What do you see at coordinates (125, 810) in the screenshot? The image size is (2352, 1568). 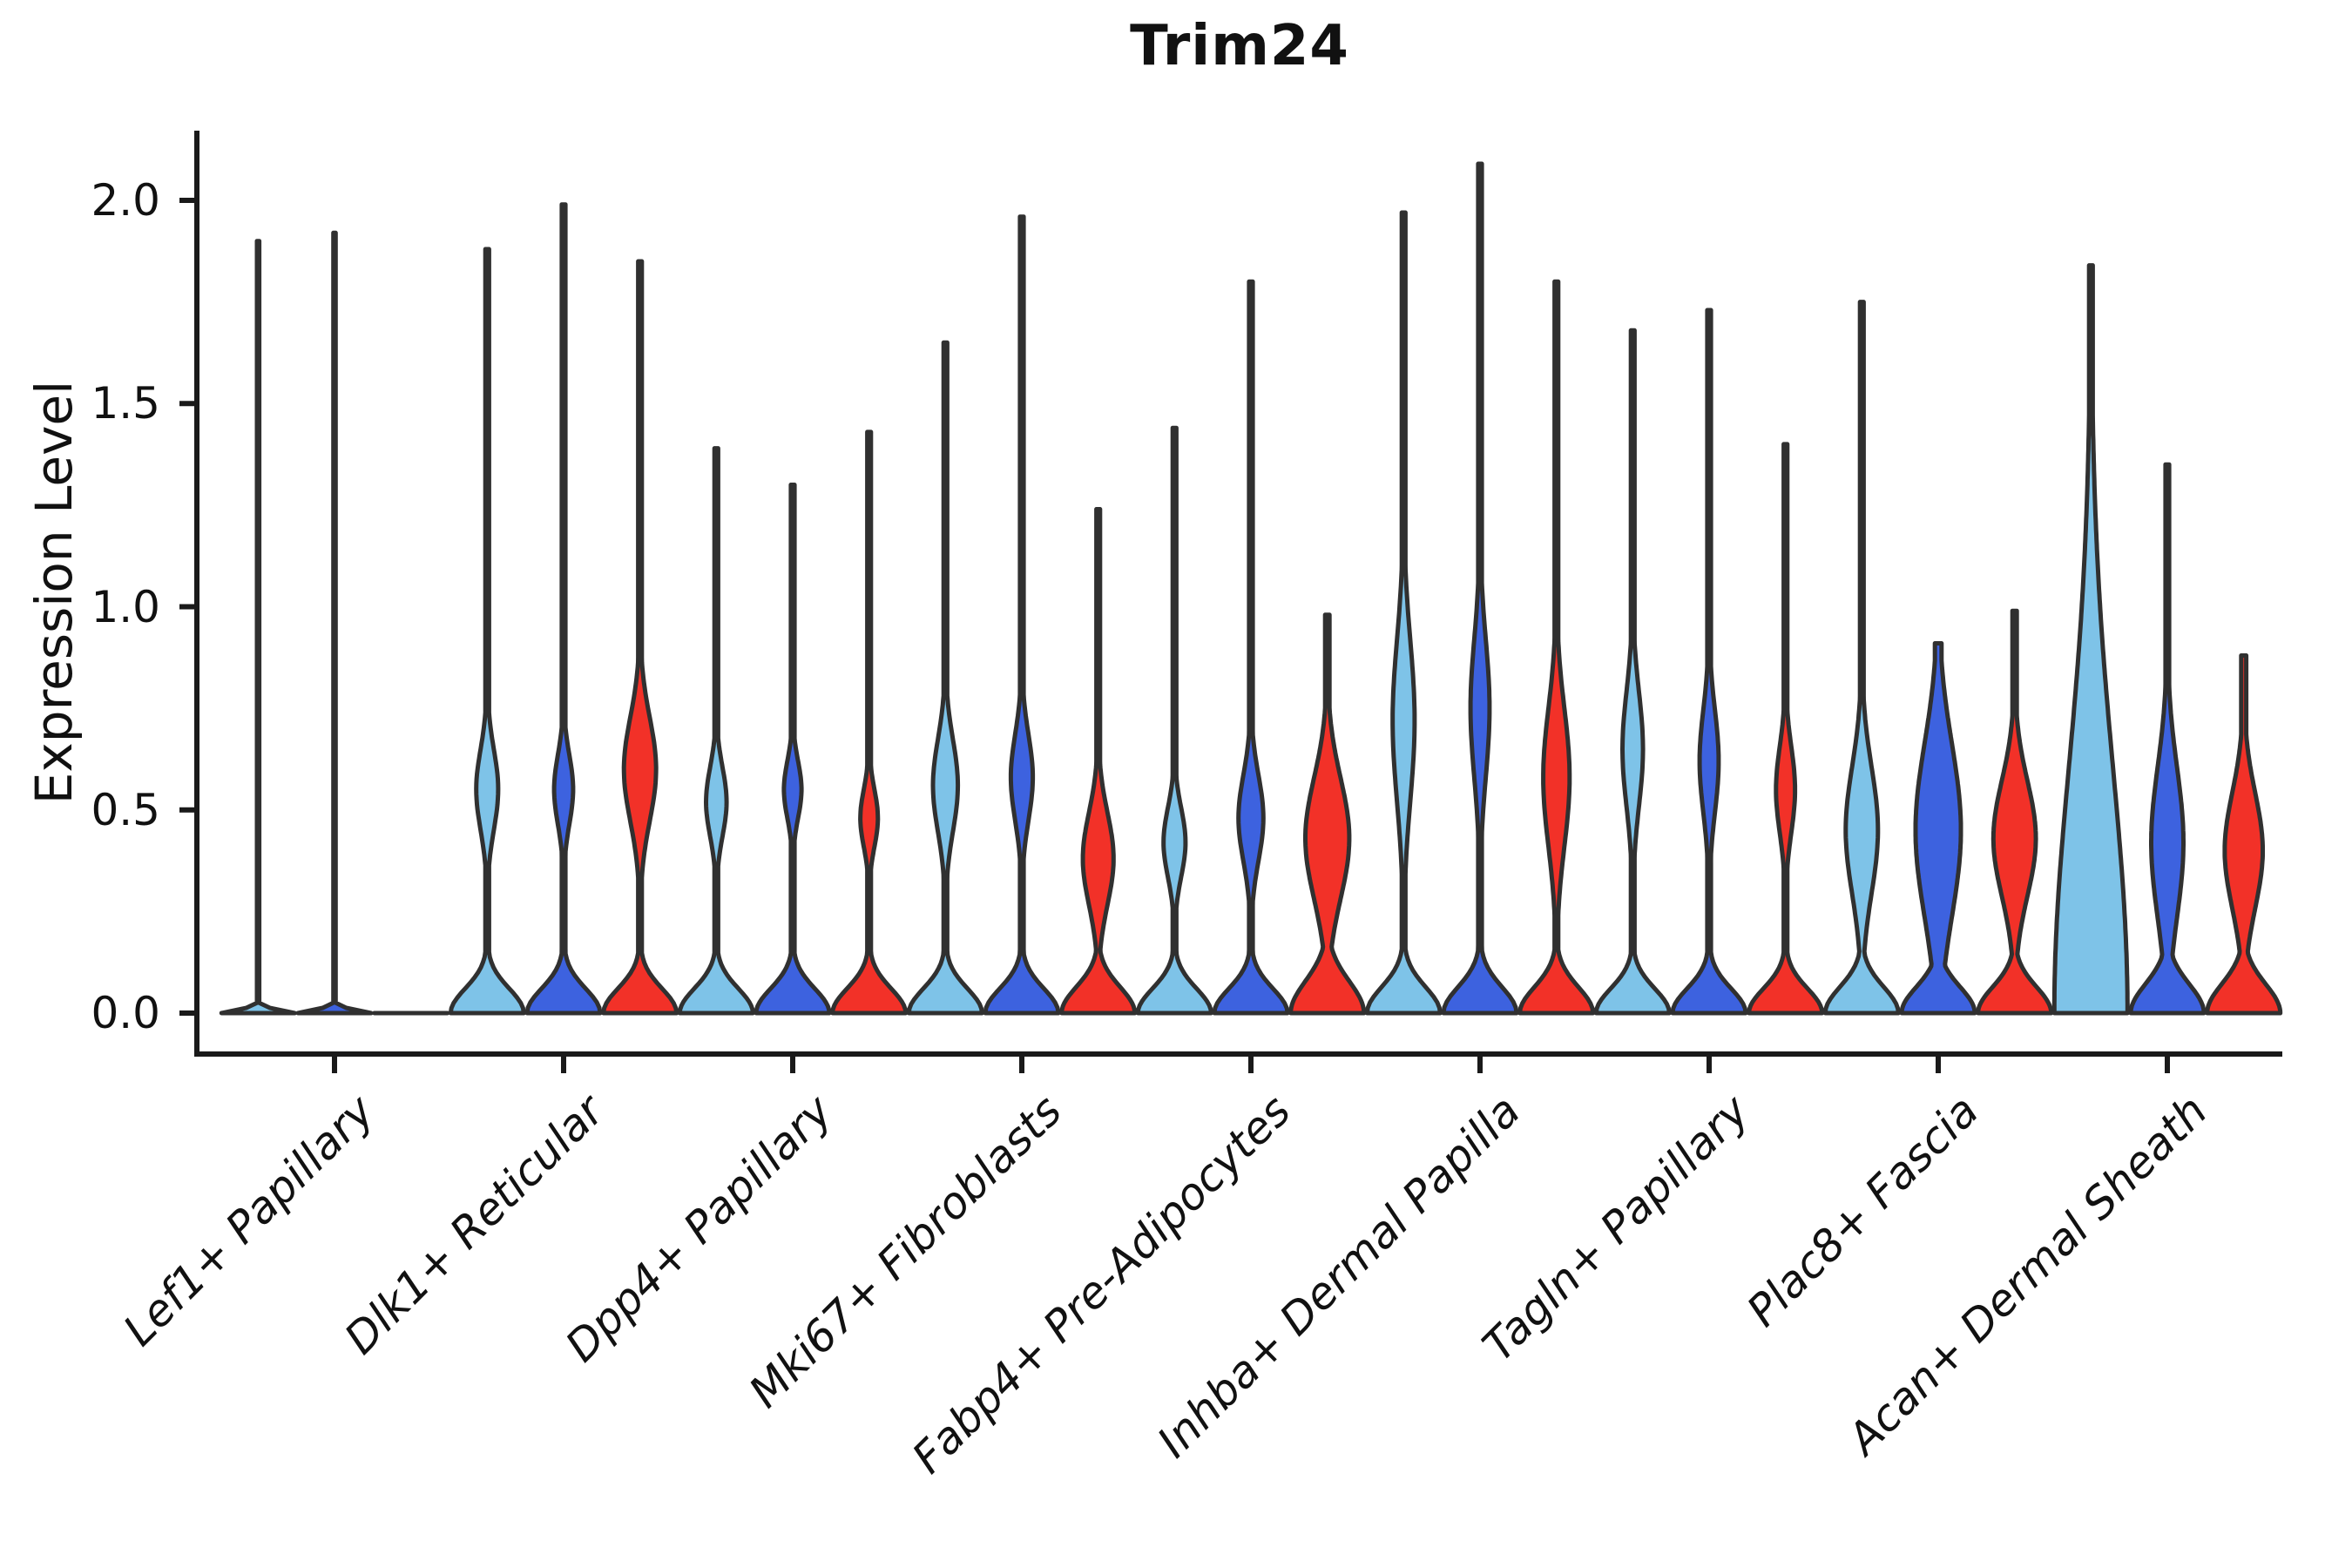 I see `y-tick-label: 0.5` at bounding box center [125, 810].